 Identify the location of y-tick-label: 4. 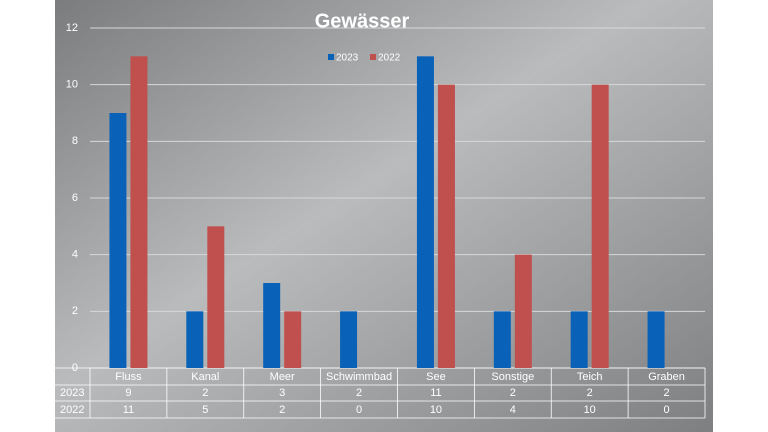
(75, 255).